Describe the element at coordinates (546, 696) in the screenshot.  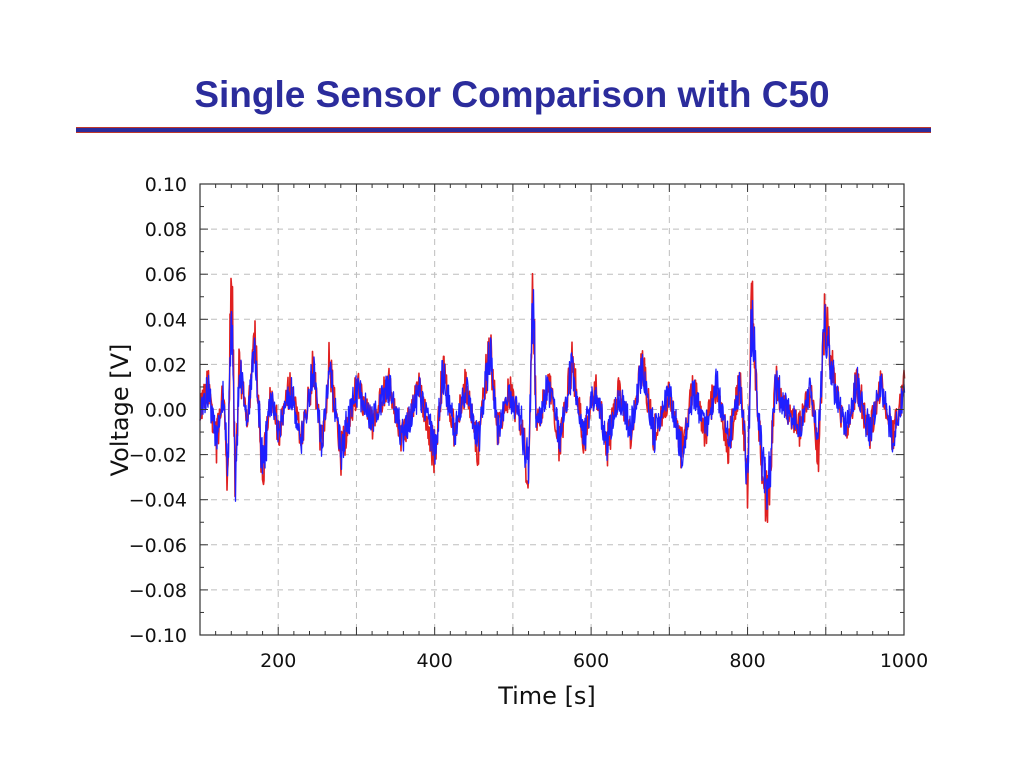
I see `x-axis-title: Time [s]` at that location.